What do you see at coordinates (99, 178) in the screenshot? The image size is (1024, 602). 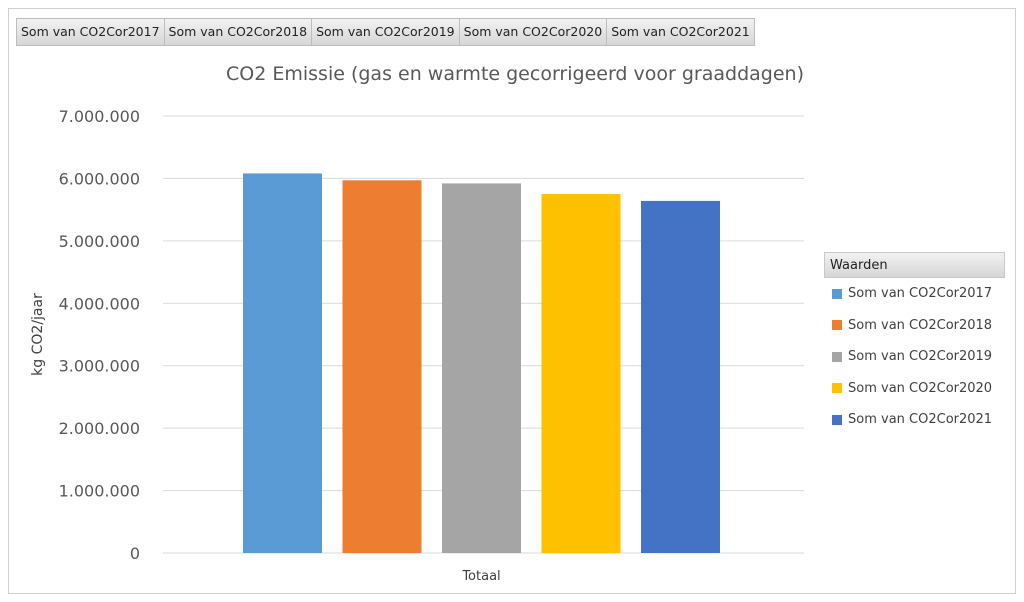 I see `y-tick-label-6: 6.000.000` at bounding box center [99, 178].